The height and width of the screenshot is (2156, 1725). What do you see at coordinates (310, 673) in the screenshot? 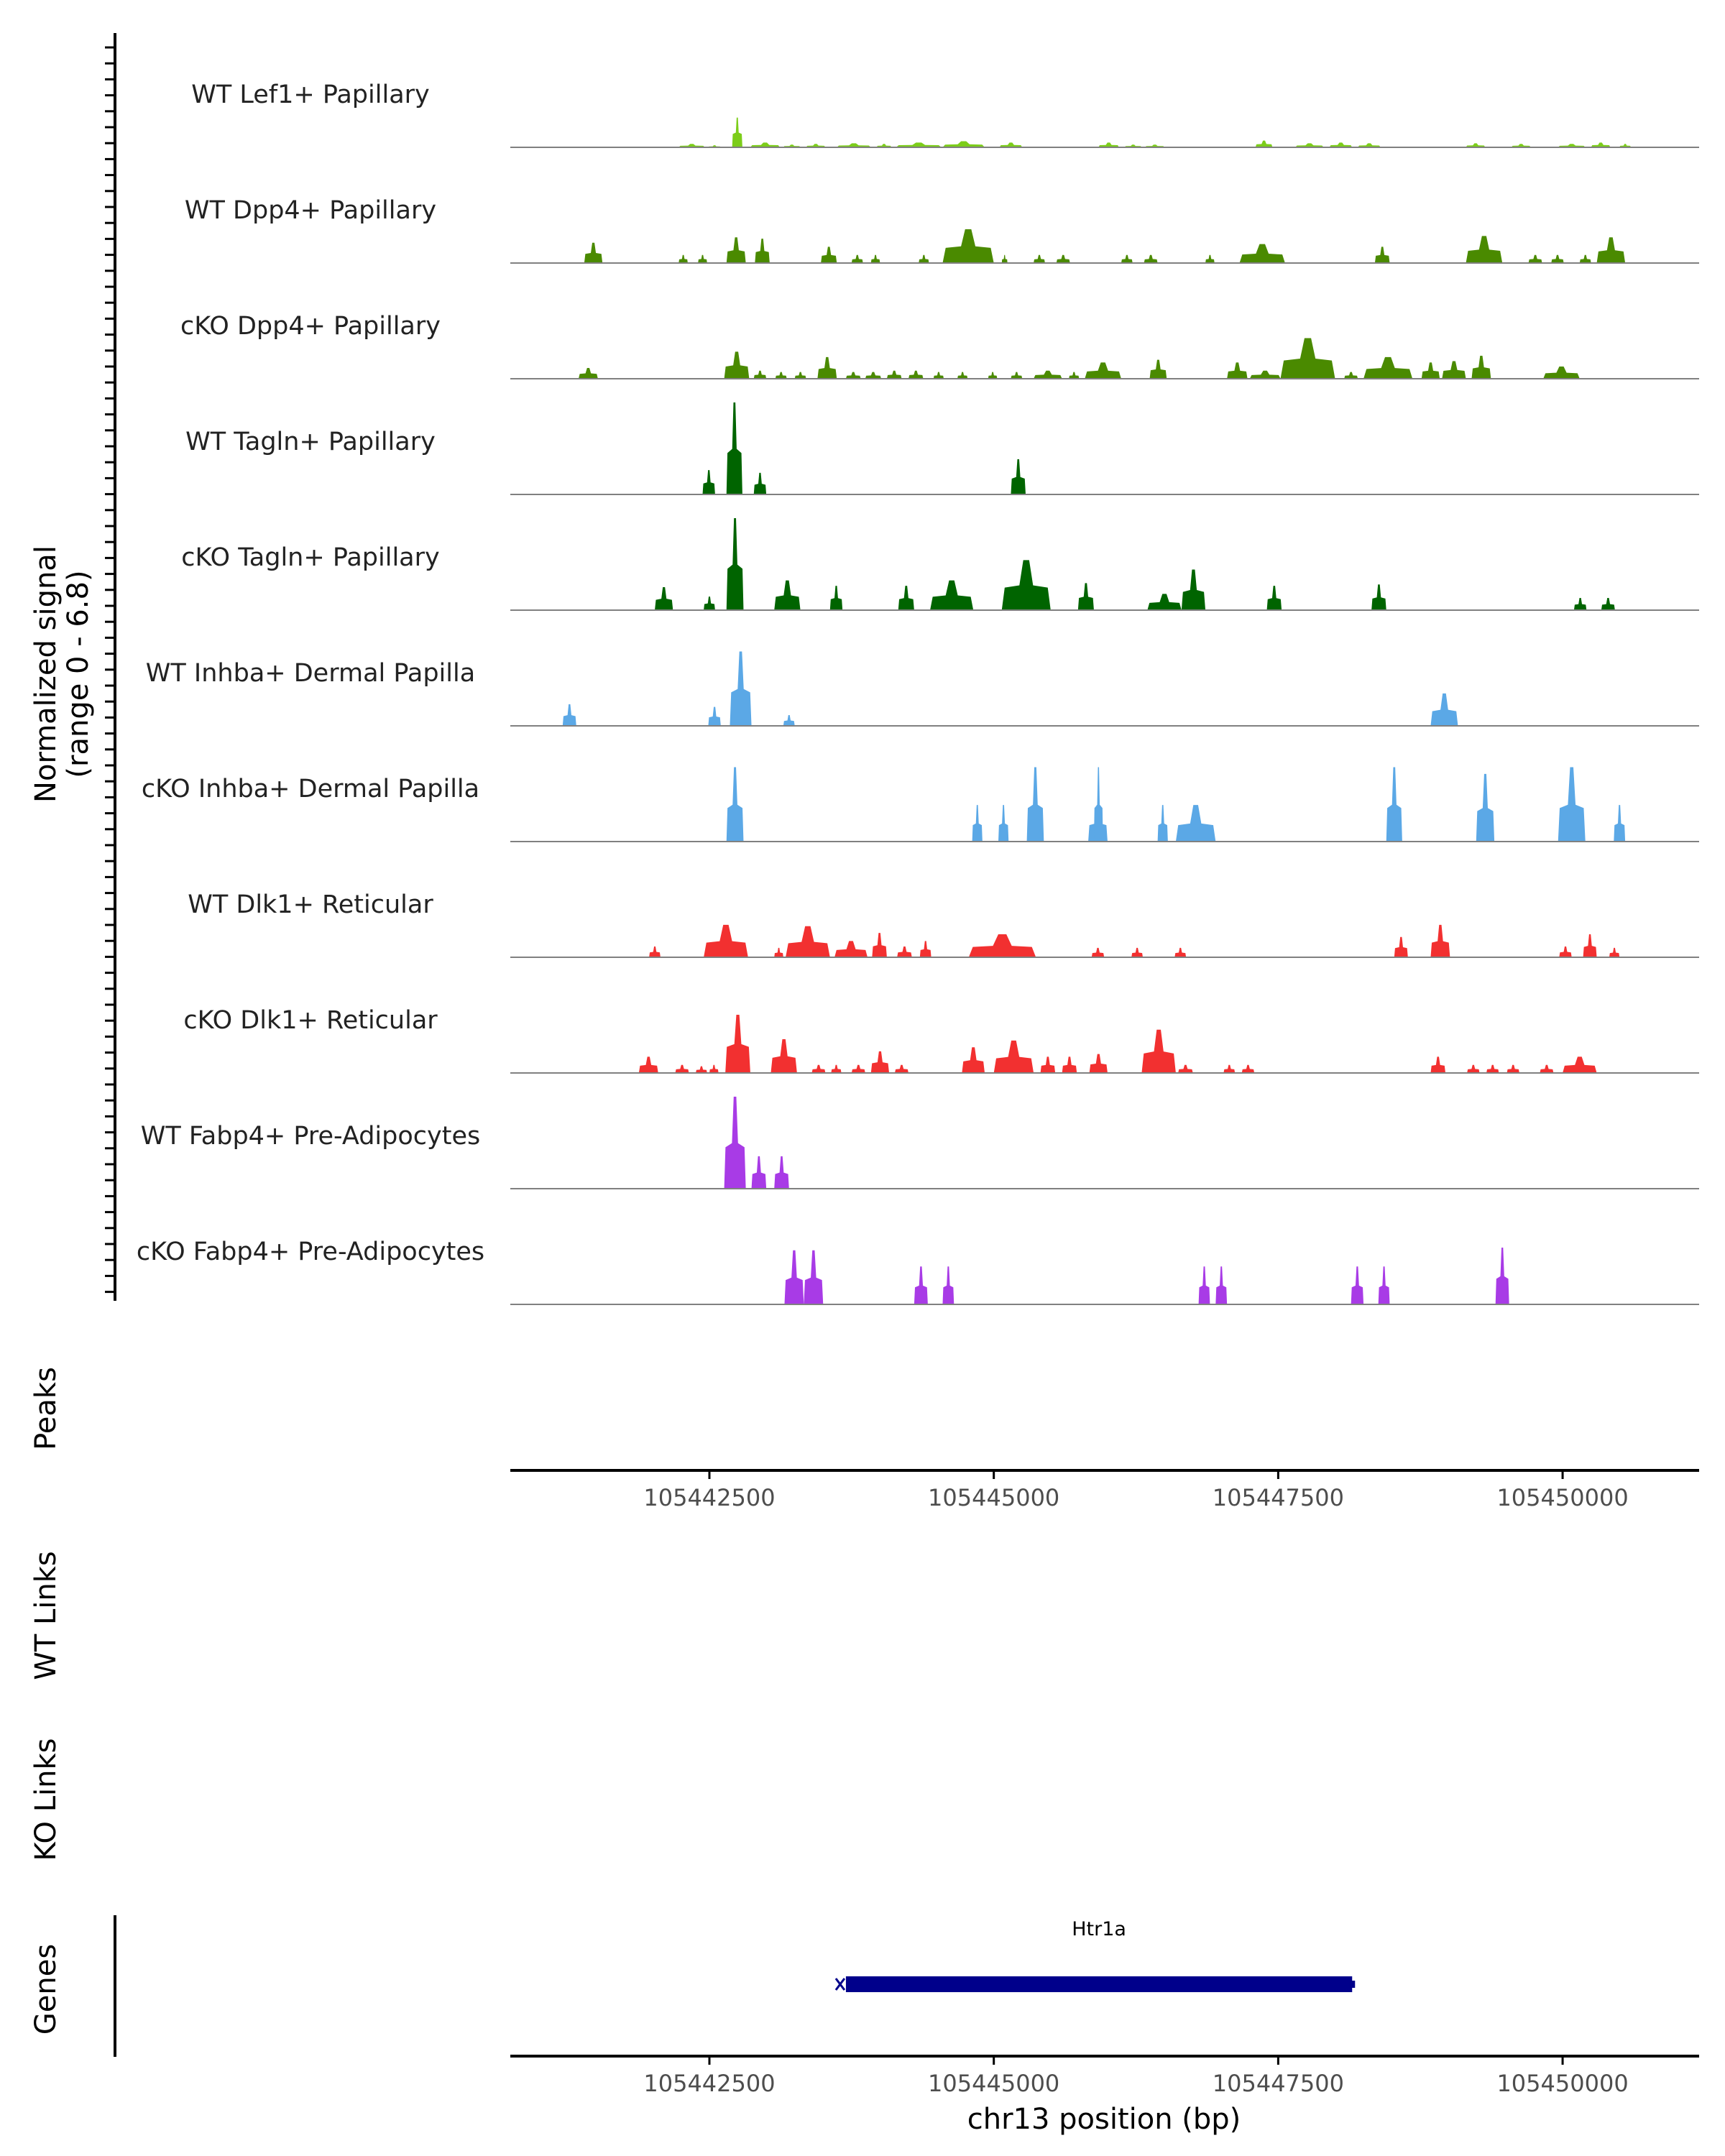
I see `track-label: WT Inhba+ Dermal Papilla` at bounding box center [310, 673].